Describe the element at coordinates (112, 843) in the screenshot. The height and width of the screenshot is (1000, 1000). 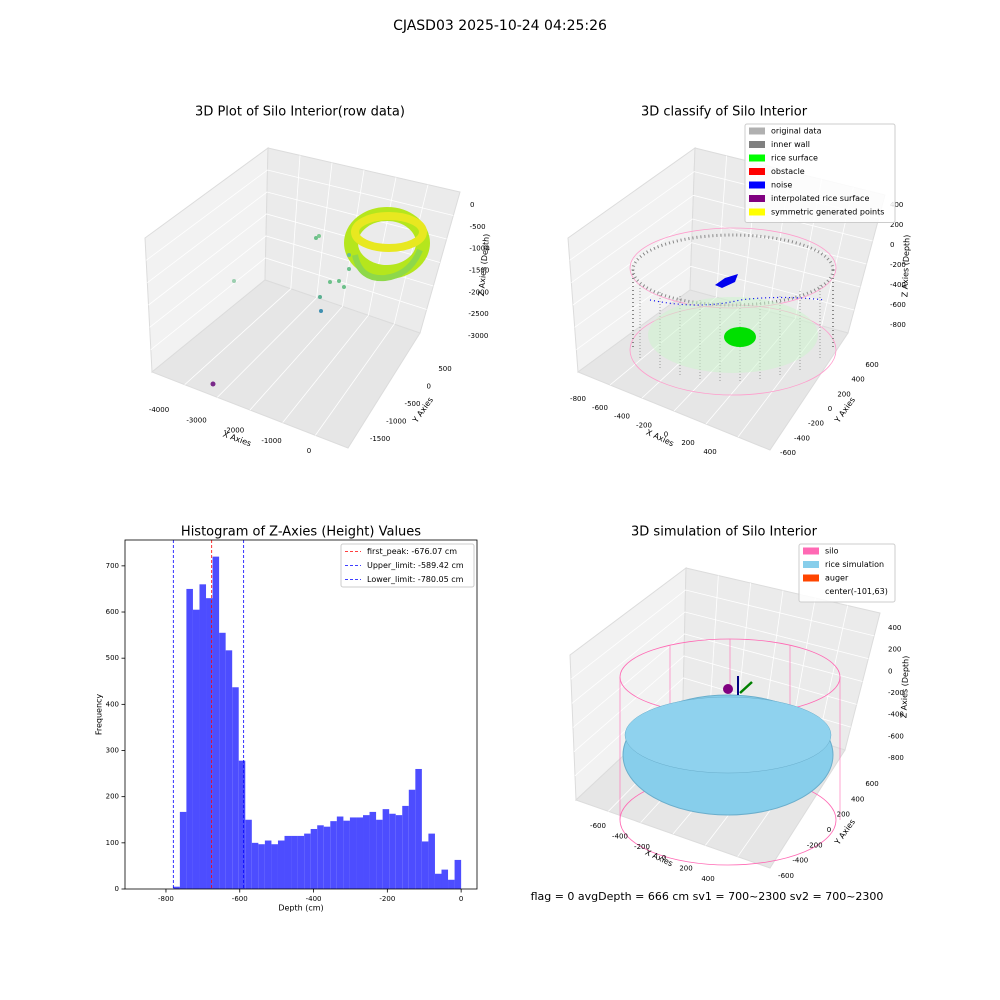
I see `y-tick-label: 100` at that location.